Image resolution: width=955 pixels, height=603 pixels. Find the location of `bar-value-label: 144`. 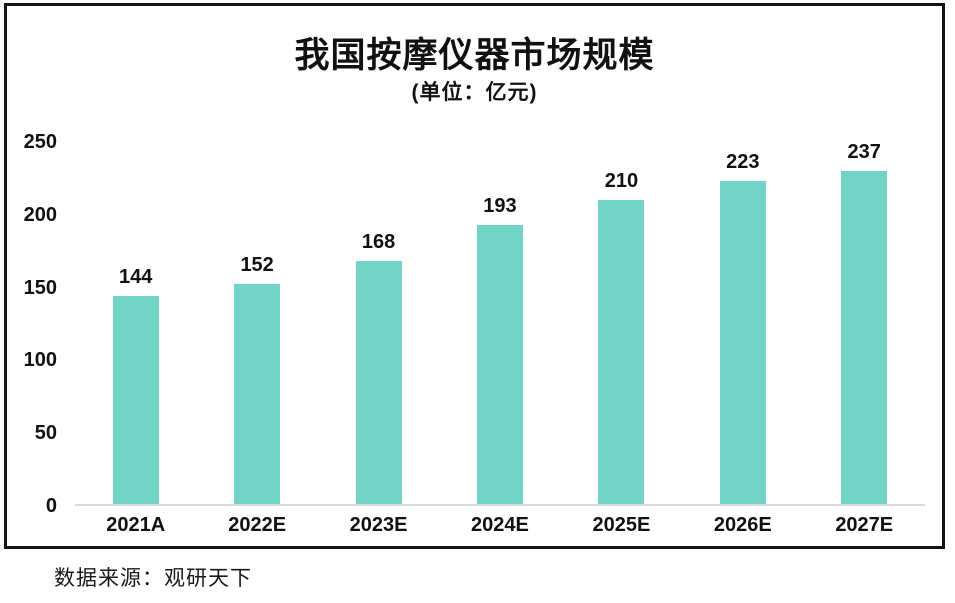

bar-value-label: 144 is located at coordinates (136, 276).